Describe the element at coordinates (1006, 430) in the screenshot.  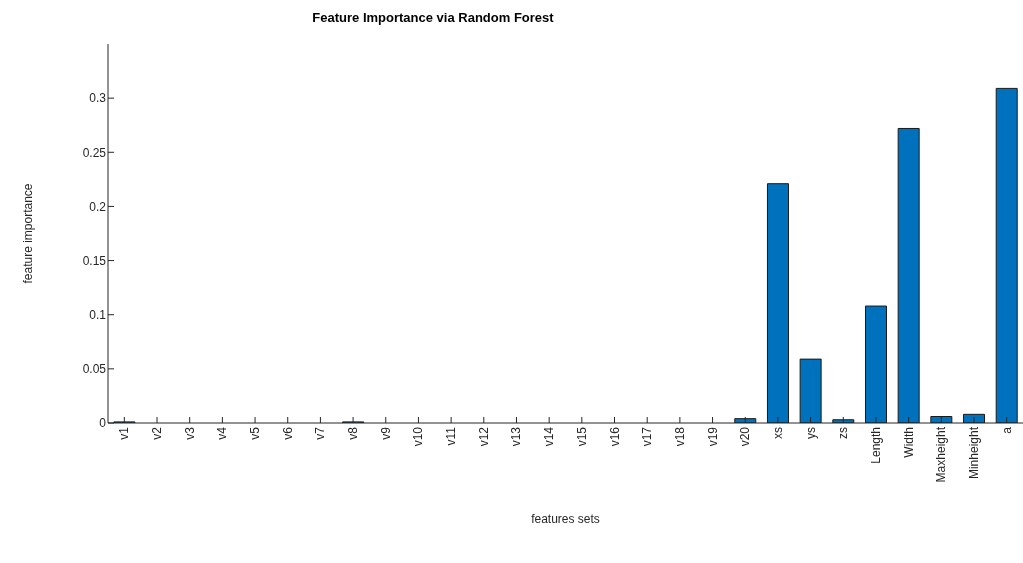
I see `x-tick-label: a` at that location.